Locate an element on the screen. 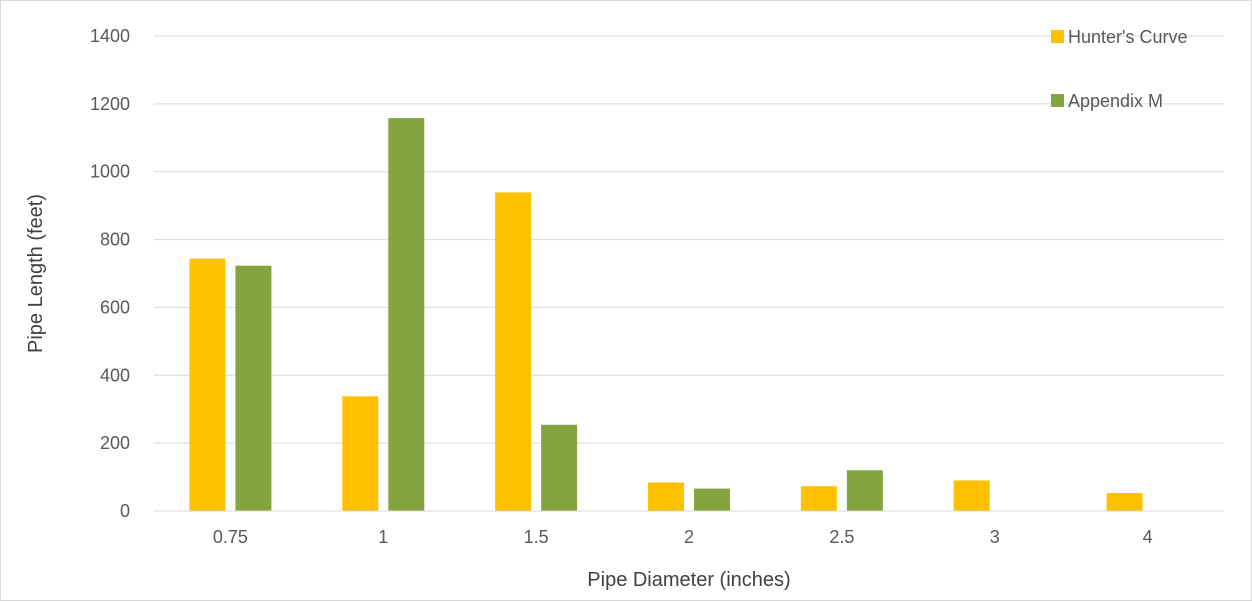 The width and height of the screenshot is (1252, 602). x-tick-label: 4 is located at coordinates (1148, 537).